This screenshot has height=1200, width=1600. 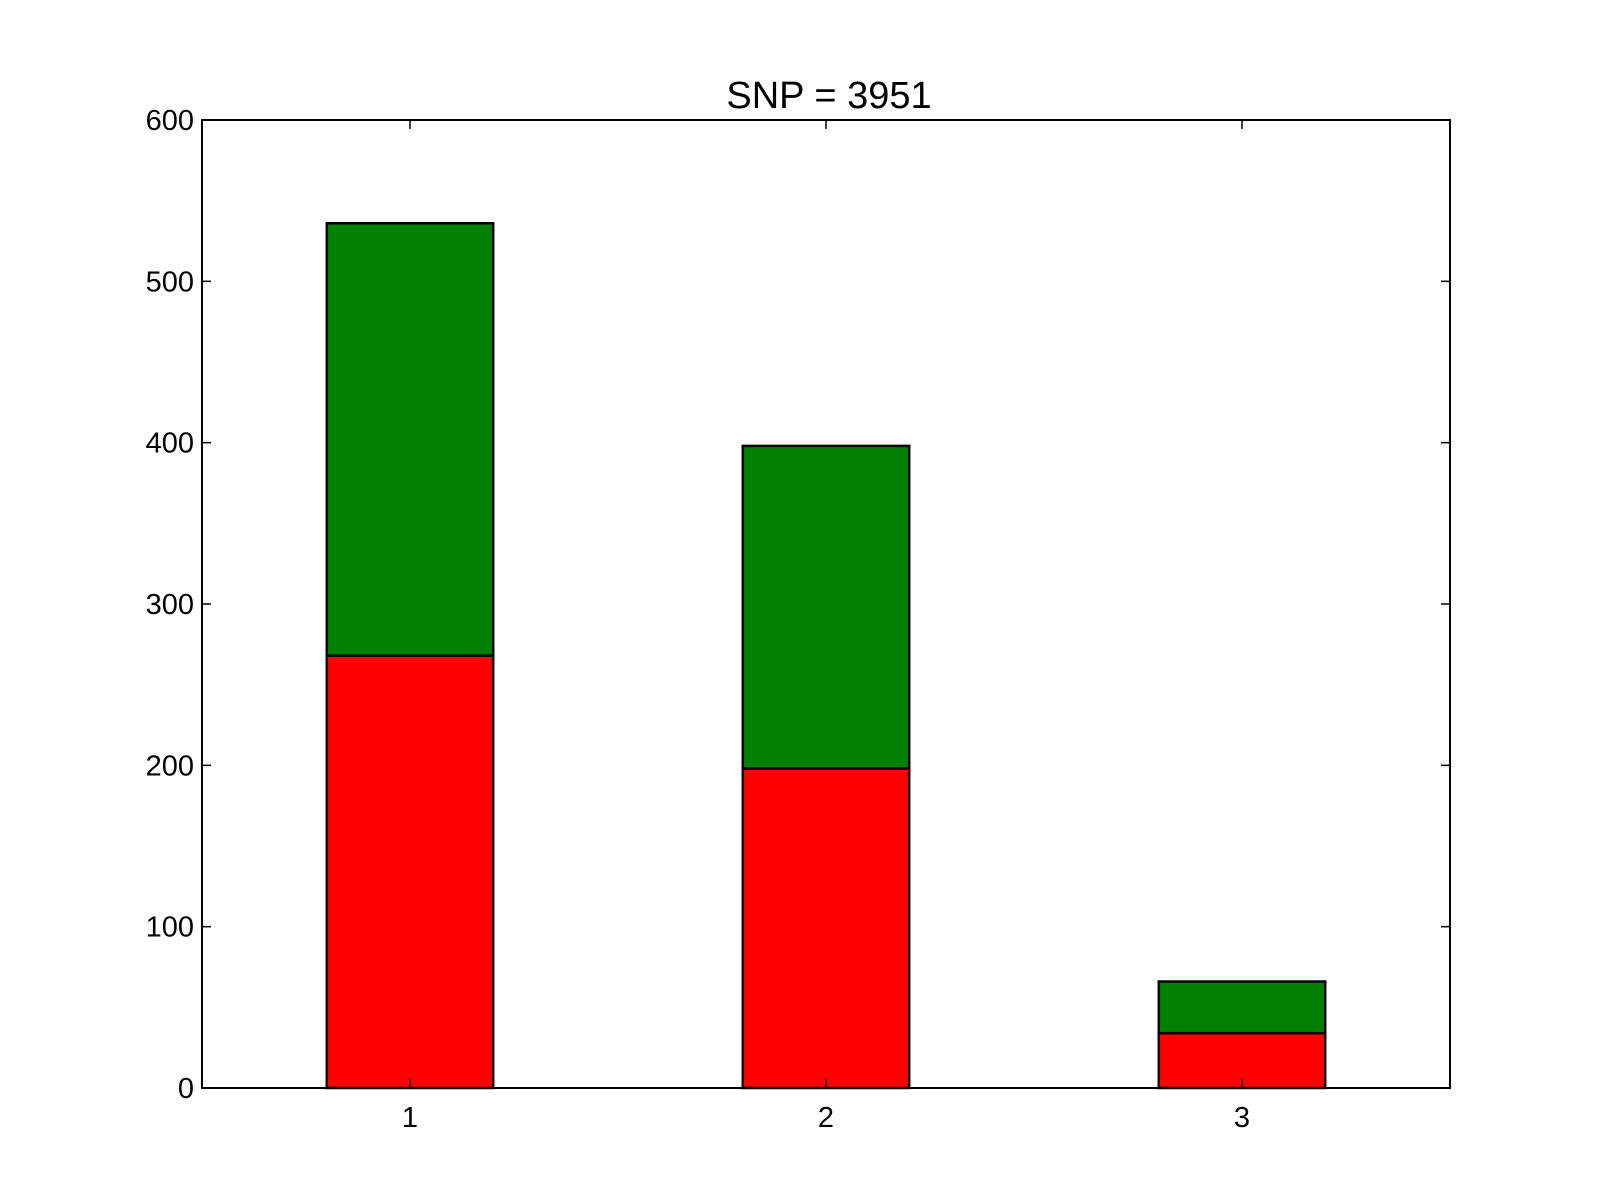 I want to click on x-tick-label-1: 1, so click(x=410, y=1118).